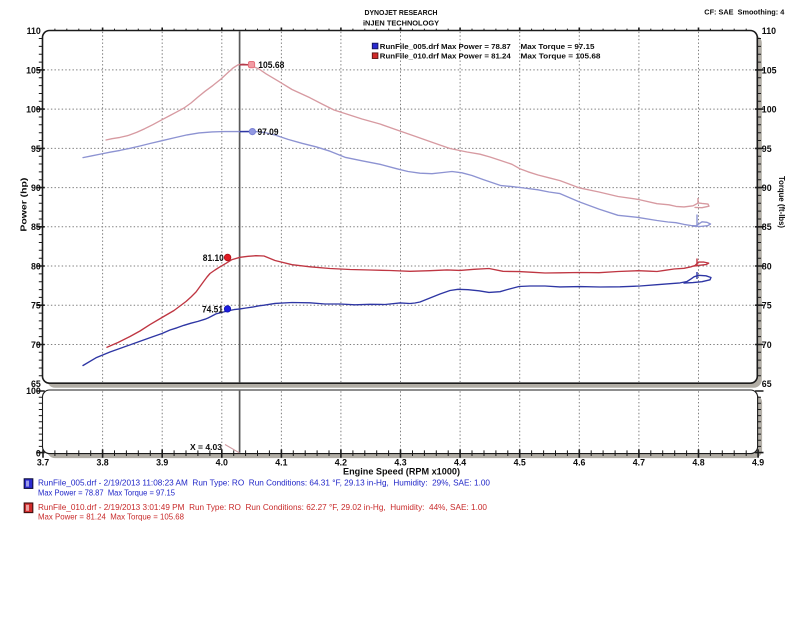  I want to click on svg-text:RunFile_010.drf Max Power = 81: RunFile_010.drf Max Power = 81.24, so click(446, 56).